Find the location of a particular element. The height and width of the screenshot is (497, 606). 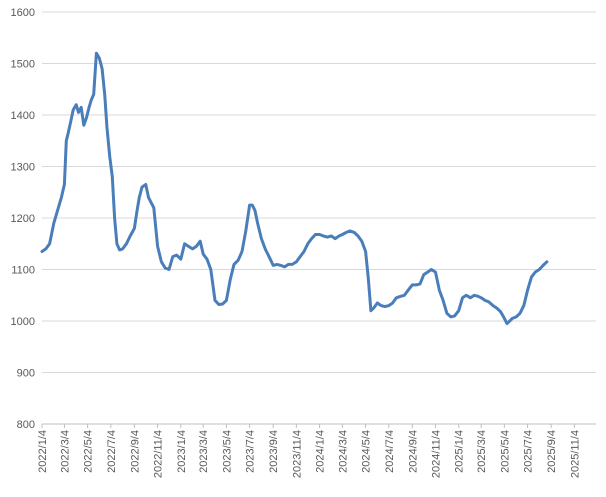

x-tick-label: 2022/1/4 is located at coordinates (43, 451).